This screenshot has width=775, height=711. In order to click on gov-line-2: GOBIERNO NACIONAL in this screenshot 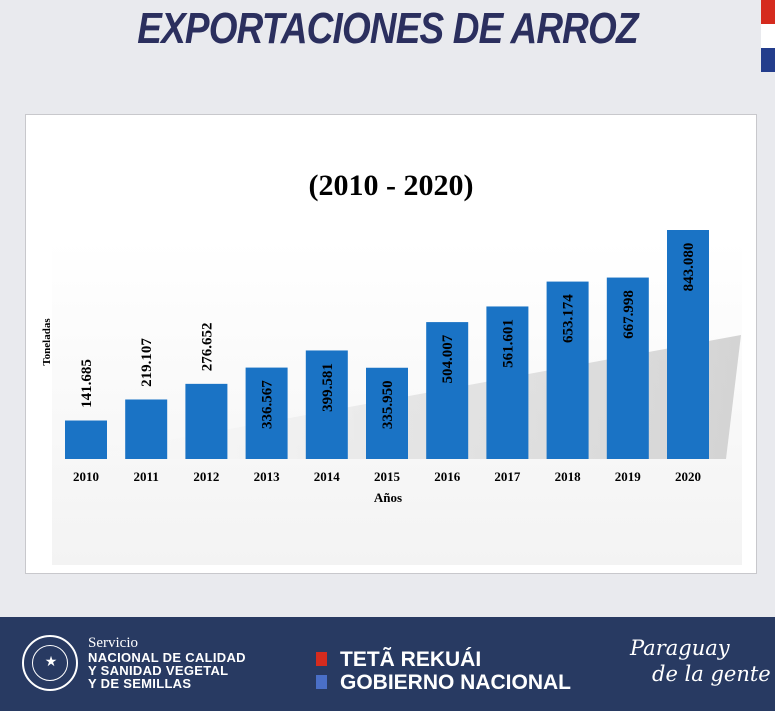, I will do `click(455, 682)`.